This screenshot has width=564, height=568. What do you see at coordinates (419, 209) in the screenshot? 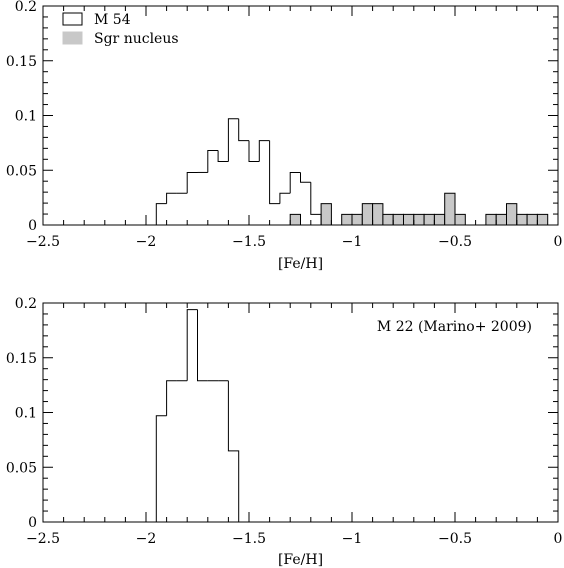
I see `series-1-group` at bounding box center [419, 209].